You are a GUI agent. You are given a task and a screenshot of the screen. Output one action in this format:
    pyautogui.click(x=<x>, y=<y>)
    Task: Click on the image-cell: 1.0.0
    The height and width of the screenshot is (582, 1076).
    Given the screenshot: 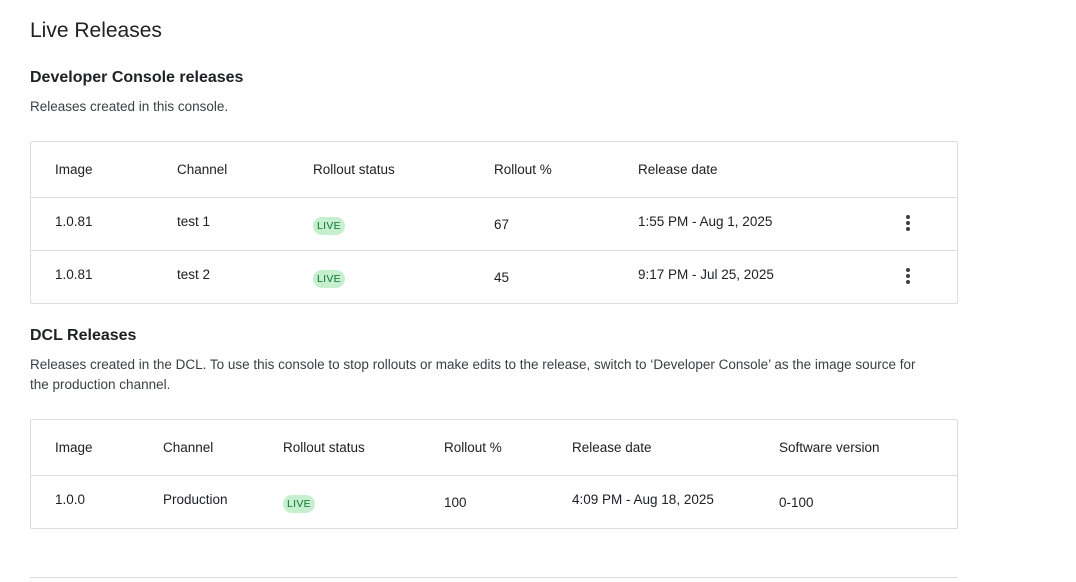 What is the action you would take?
    pyautogui.click(x=70, y=499)
    